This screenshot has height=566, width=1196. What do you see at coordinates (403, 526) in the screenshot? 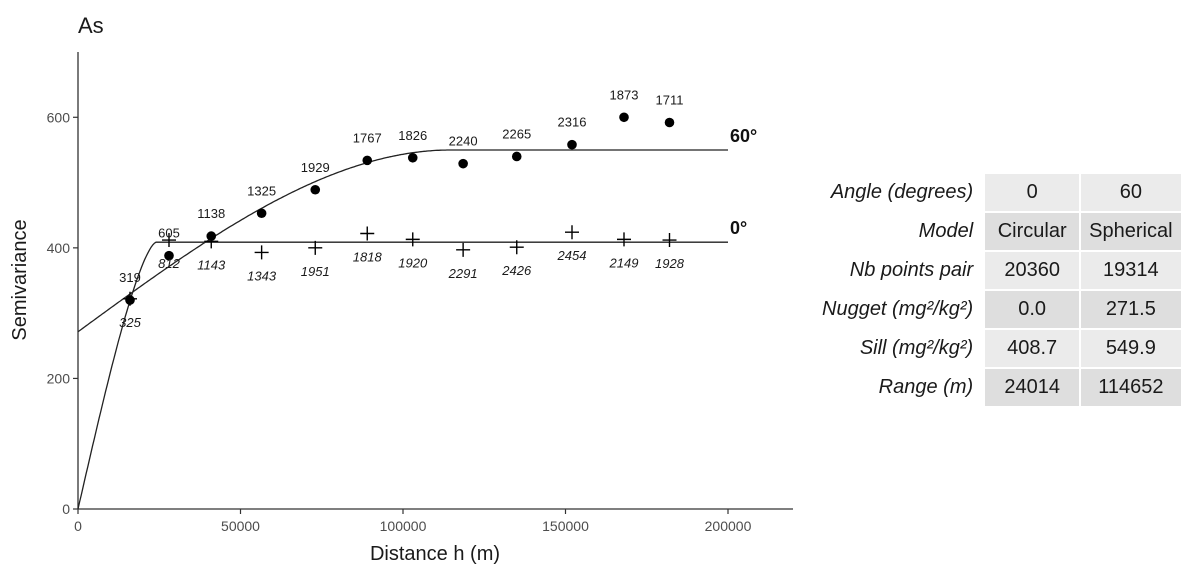
I see `x-tick-label: 100000` at bounding box center [403, 526].